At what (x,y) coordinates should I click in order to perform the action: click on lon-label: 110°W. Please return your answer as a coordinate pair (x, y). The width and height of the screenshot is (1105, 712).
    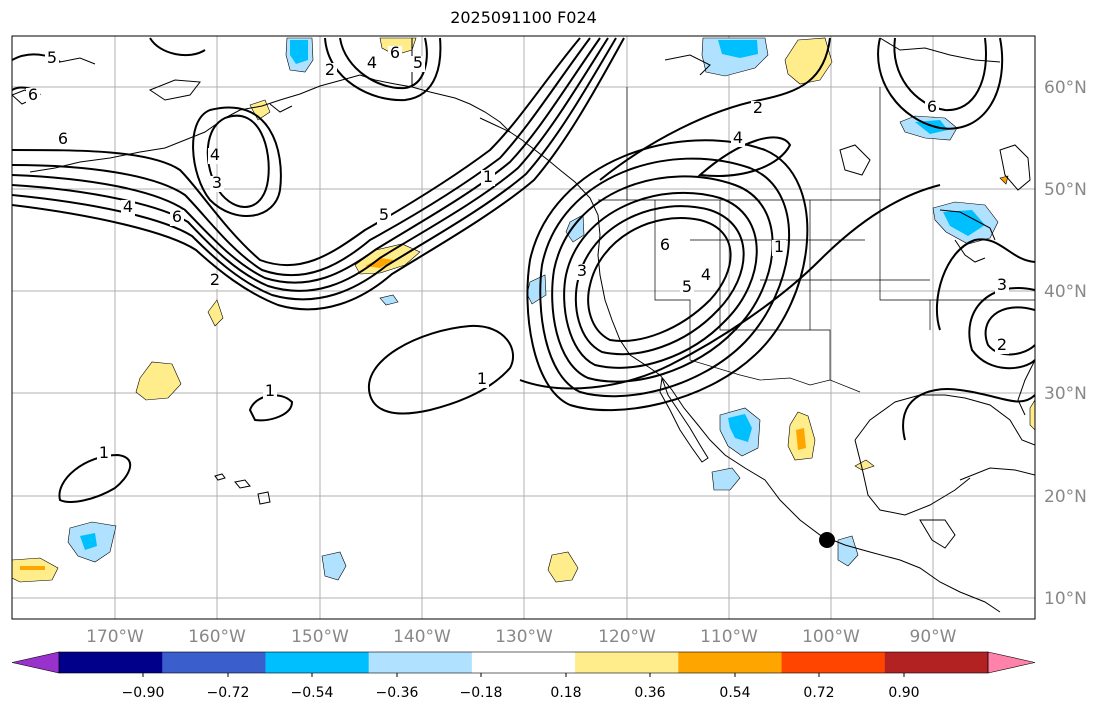
    Looking at the image, I should click on (729, 637).